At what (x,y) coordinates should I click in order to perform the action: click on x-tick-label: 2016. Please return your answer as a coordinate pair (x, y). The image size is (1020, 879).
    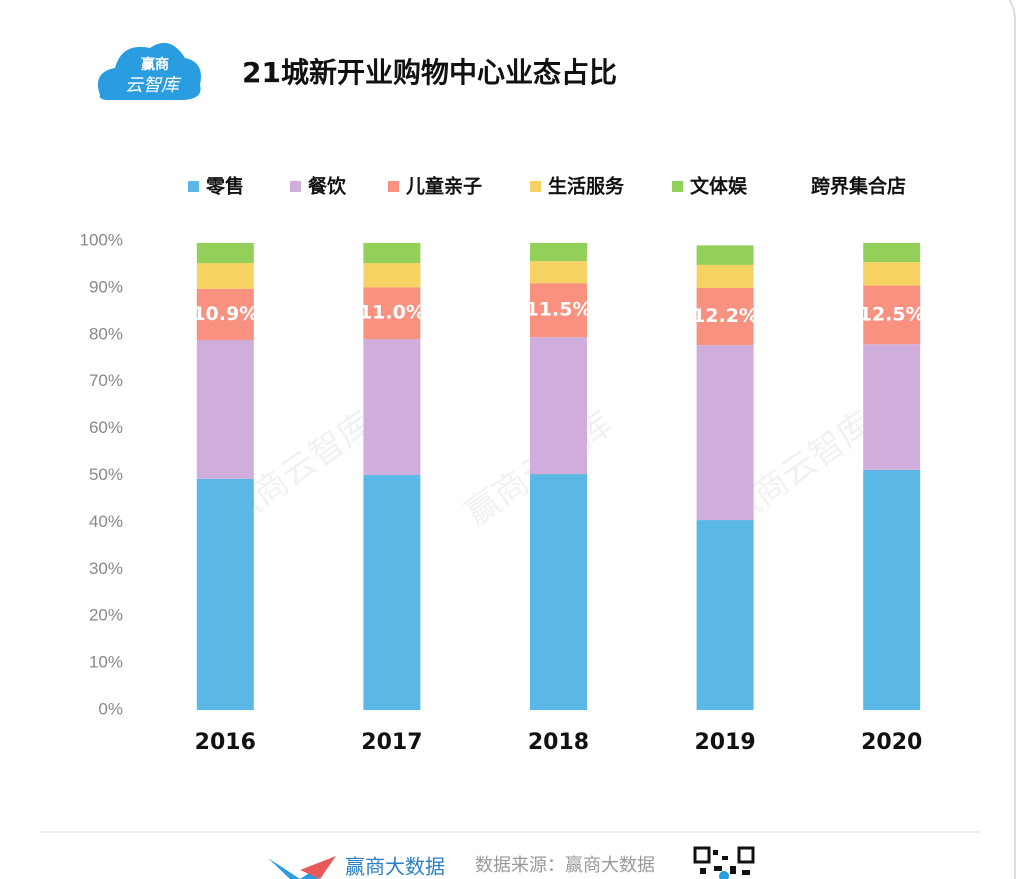
    Looking at the image, I should click on (225, 742).